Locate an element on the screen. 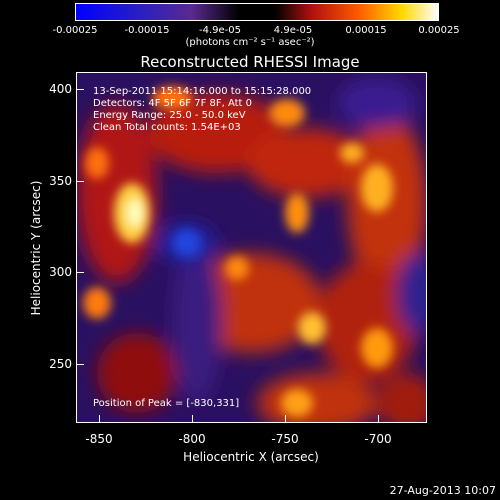 Image resolution: width=500 pixels, height=500 pixels. colorbar is located at coordinates (257, 12).